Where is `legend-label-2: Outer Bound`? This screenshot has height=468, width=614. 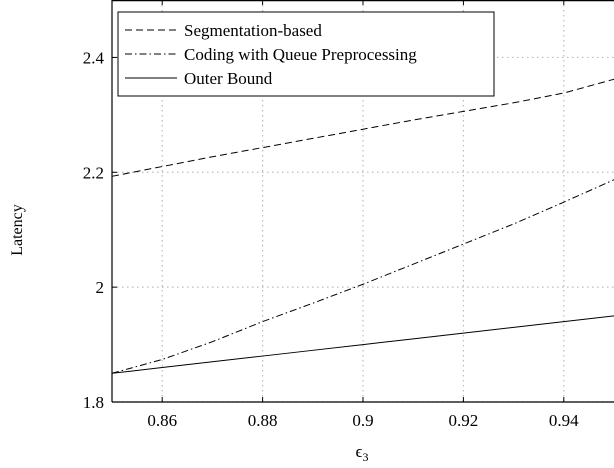 legend-label-2: Outer Bound is located at coordinates (228, 78).